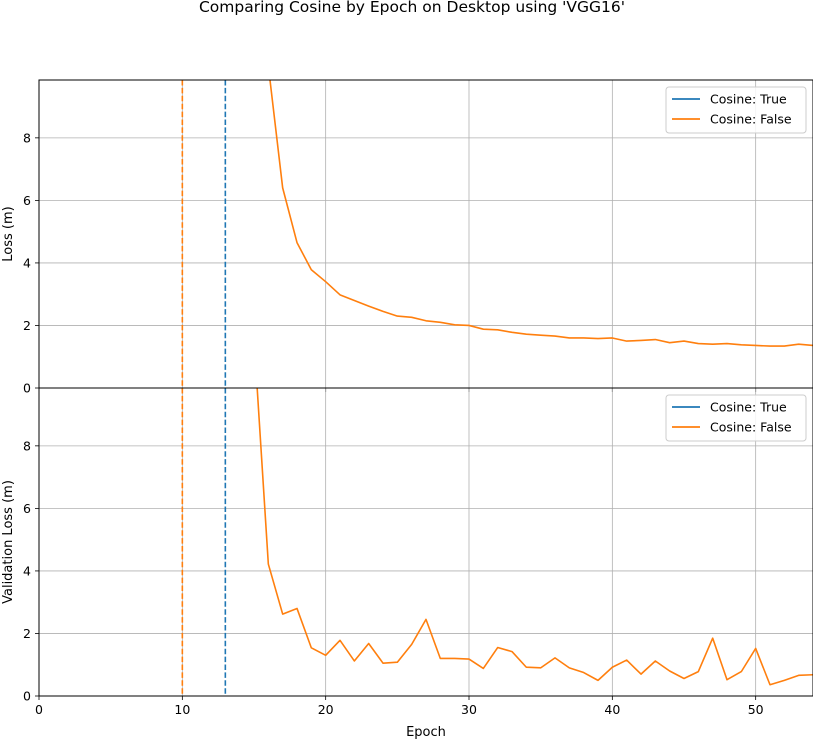 This screenshot has width=813, height=743. Describe the element at coordinates (8, 233) in the screenshot. I see `y-axis-label: Loss (m)` at that location.